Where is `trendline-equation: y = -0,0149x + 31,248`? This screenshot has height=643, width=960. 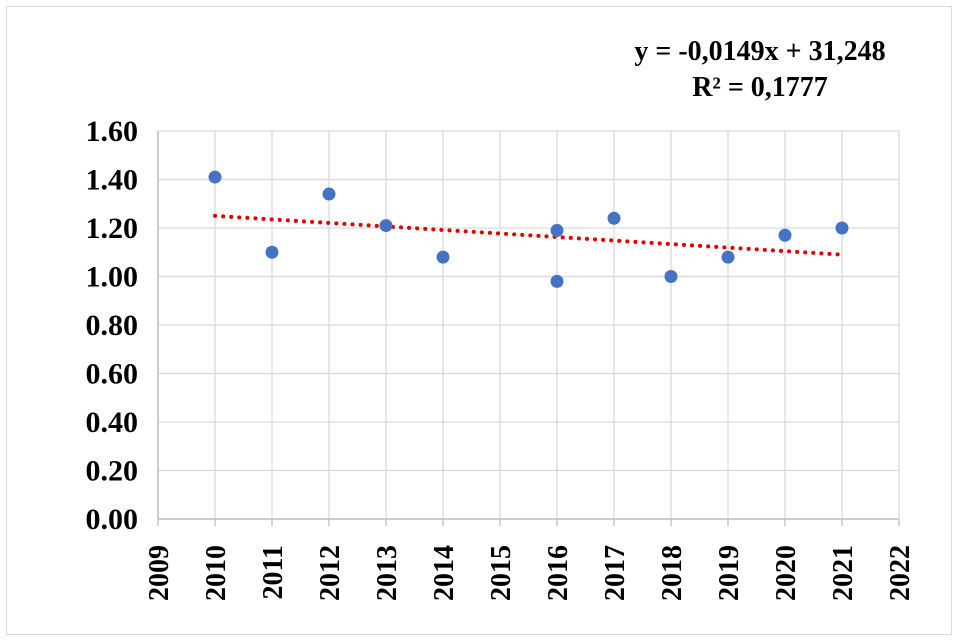 trendline-equation: y = -0,0149x + 31,248 is located at coordinates (759, 51).